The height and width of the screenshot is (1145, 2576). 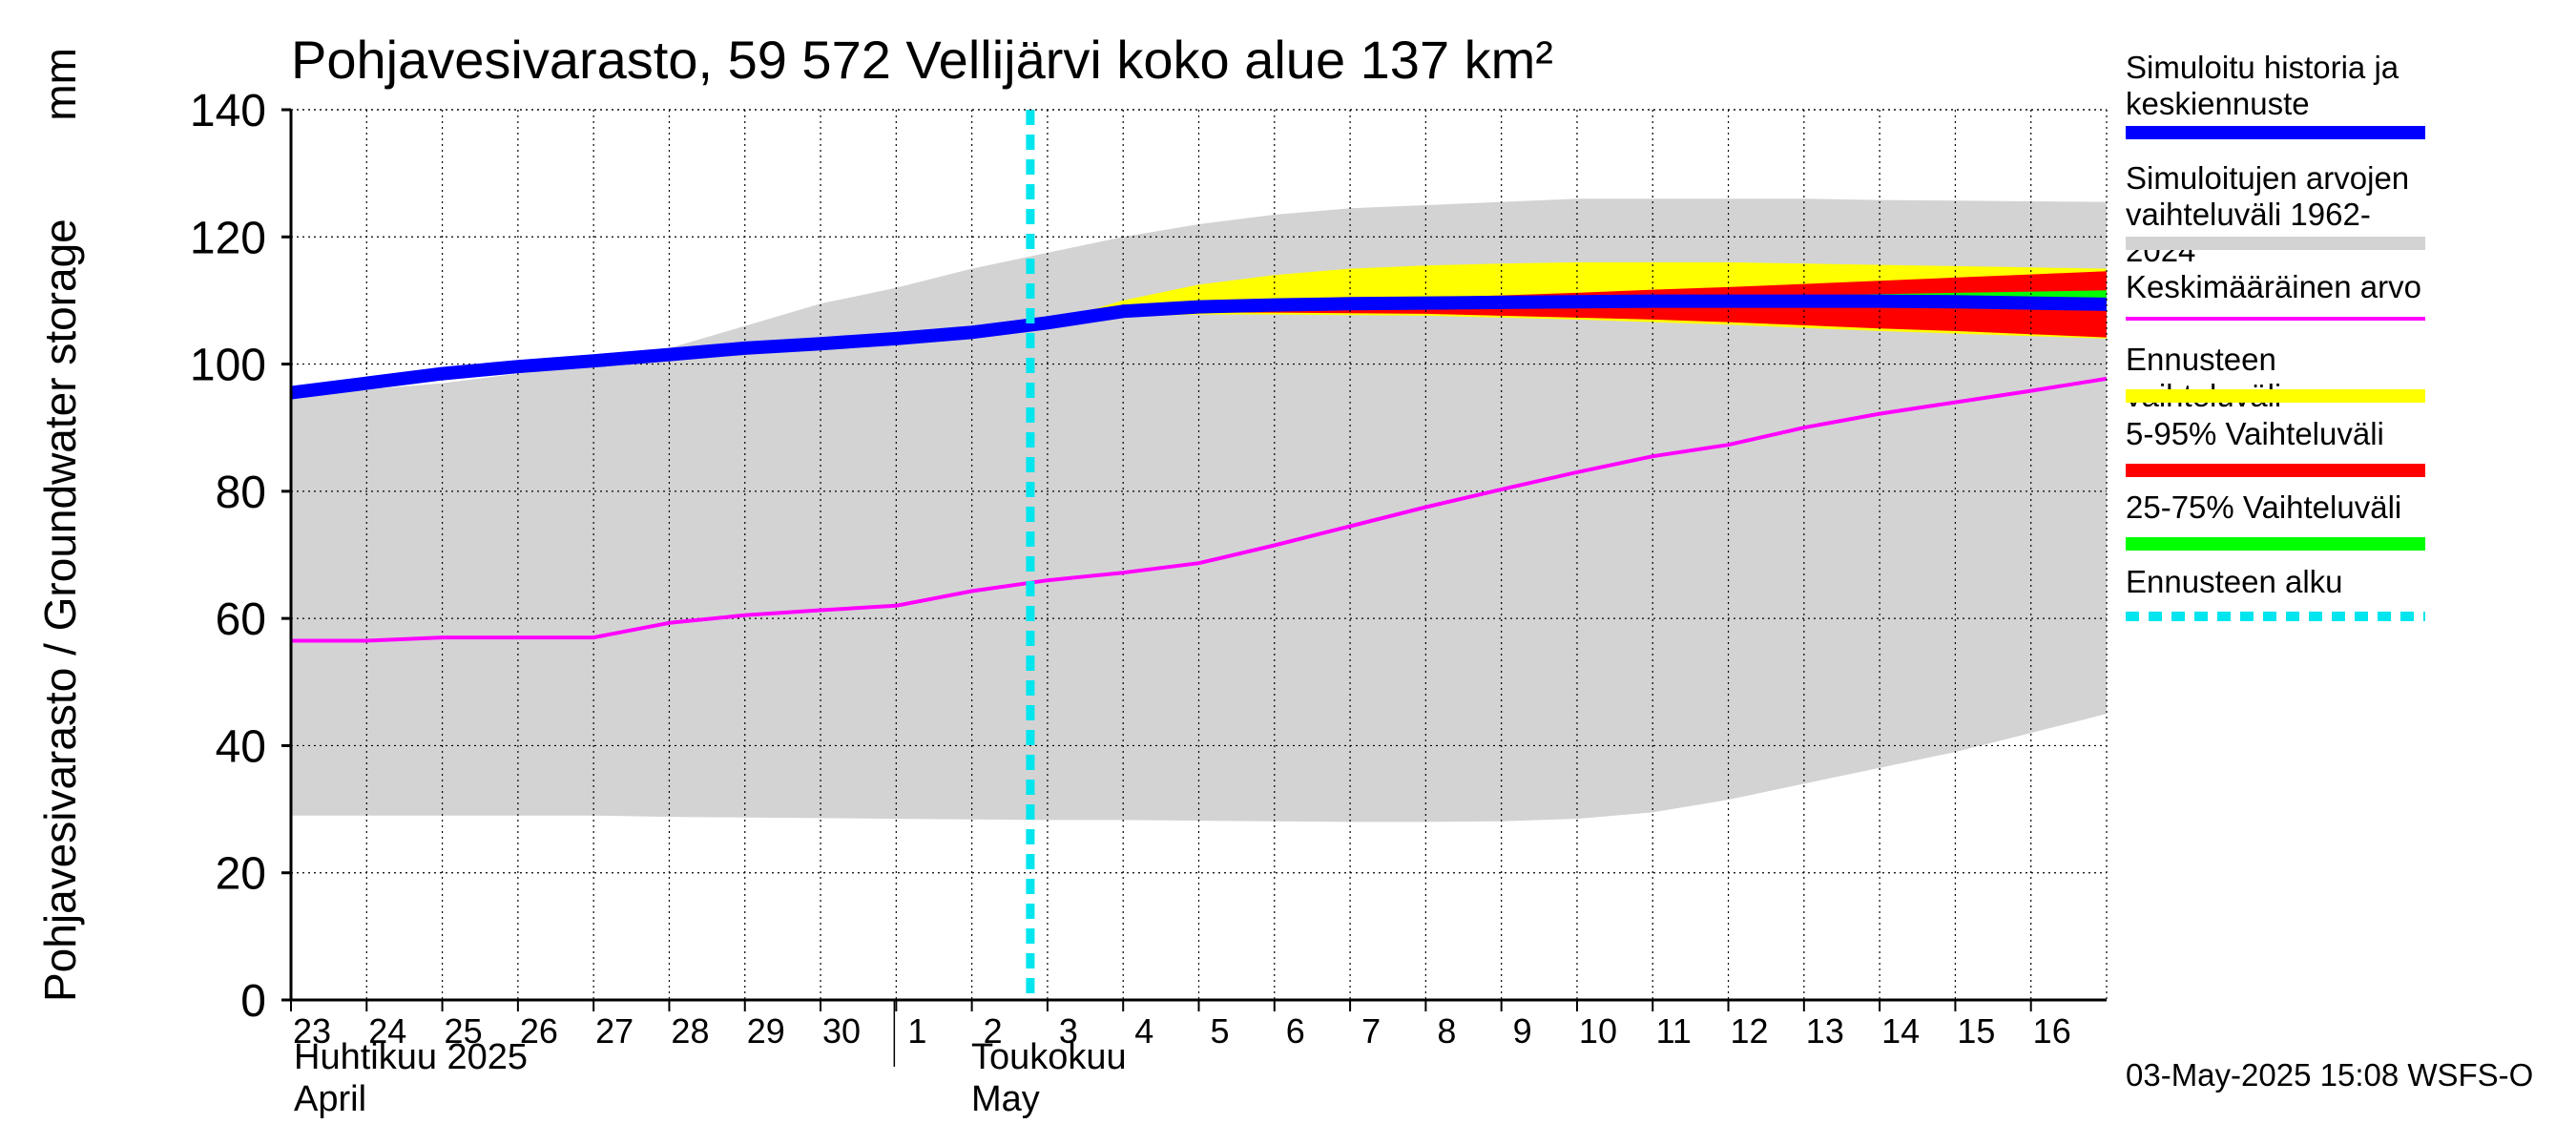 What do you see at coordinates (330, 1099) in the screenshot?
I see `month-april-en: April` at bounding box center [330, 1099].